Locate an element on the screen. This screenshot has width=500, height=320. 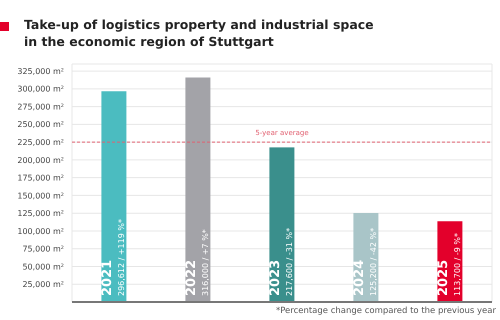
y-tick-label: 200,000 m² is located at coordinates (40, 160).